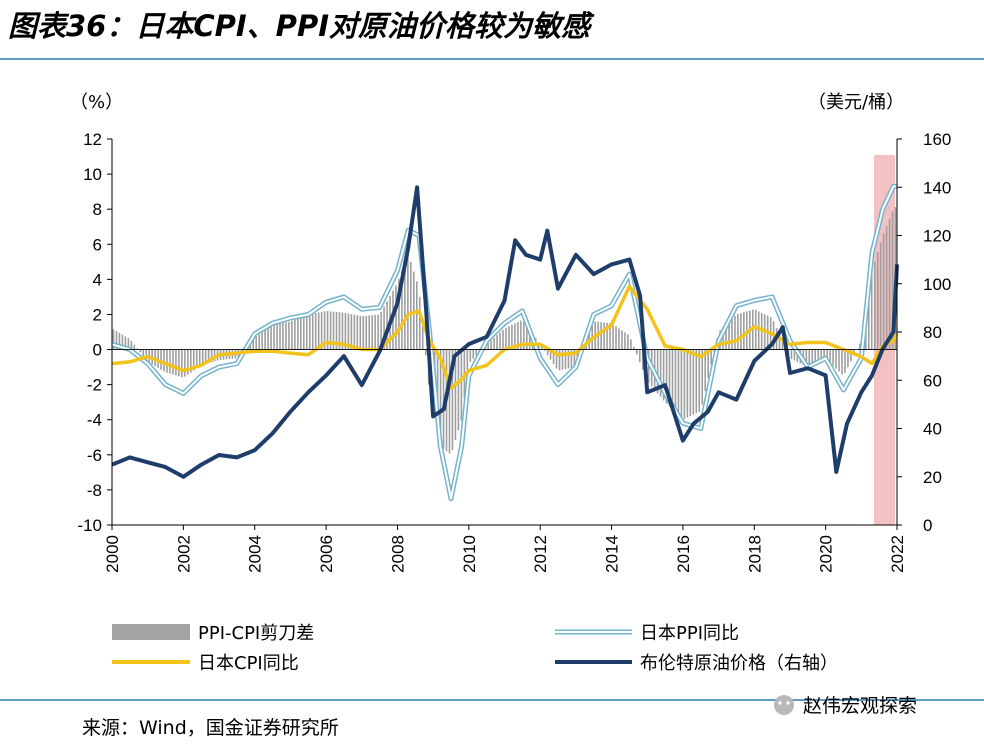 The height and width of the screenshot is (745, 984). What do you see at coordinates (96, 102) in the screenshot?
I see `left-axis-label: （%）` at bounding box center [96, 102].